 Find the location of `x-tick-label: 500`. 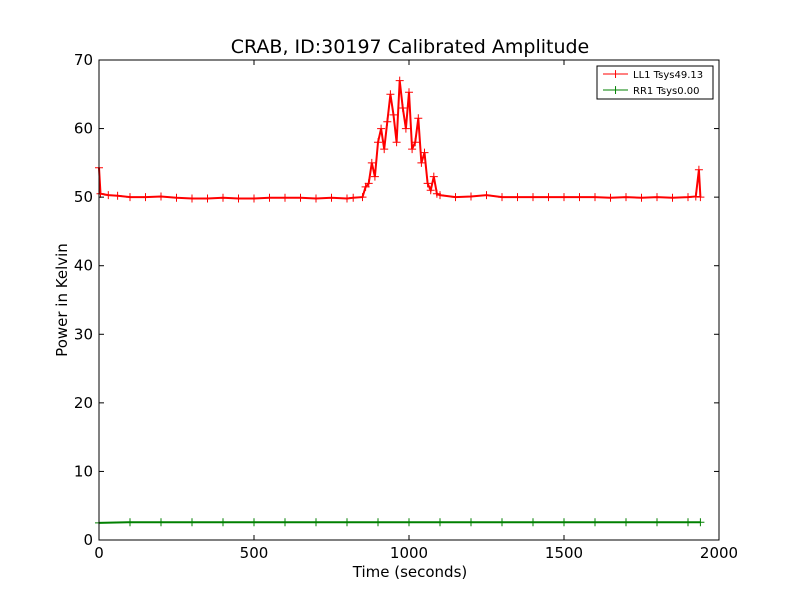

x-tick-label: 500 is located at coordinates (254, 553).